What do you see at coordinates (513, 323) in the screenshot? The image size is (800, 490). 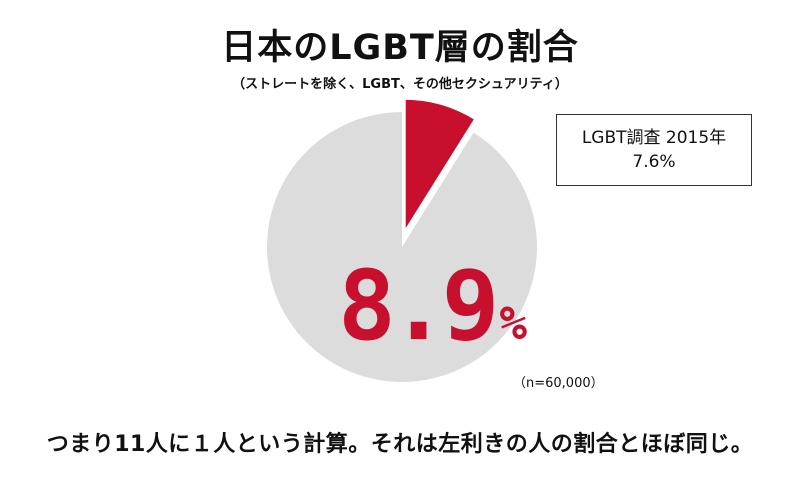 I see `data-label-unit: %` at bounding box center [513, 323].